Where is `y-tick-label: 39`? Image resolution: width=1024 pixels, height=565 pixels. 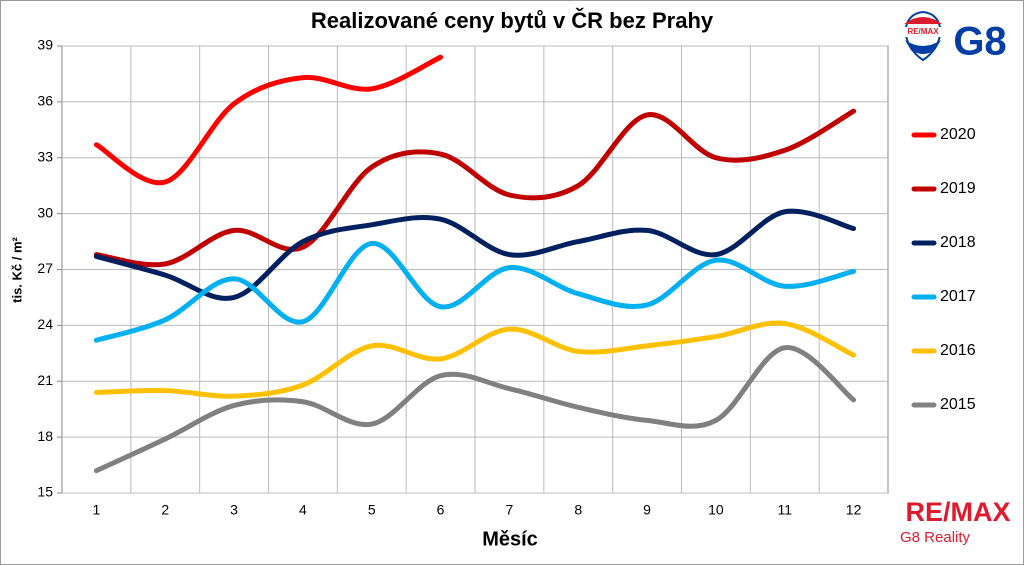 y-tick-label: 39 is located at coordinates (45, 45).